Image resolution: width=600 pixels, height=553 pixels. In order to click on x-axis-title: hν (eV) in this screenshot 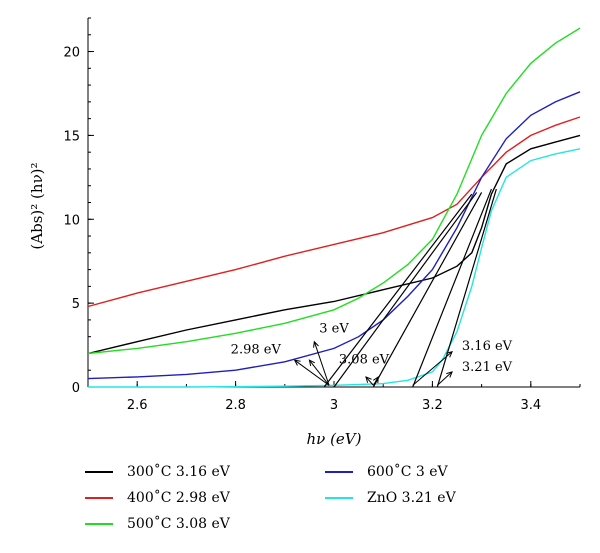, I will do `click(334, 439)`.